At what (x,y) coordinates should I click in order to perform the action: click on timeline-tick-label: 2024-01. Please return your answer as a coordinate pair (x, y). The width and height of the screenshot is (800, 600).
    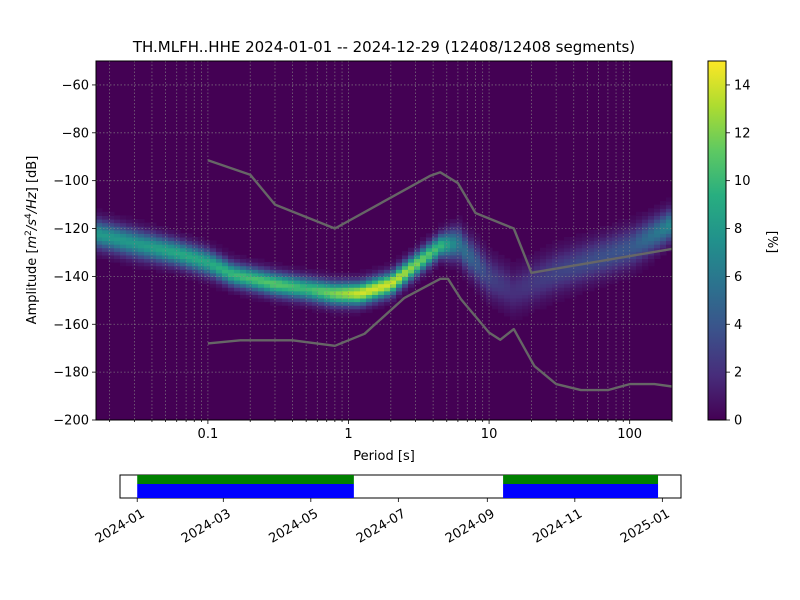
    Looking at the image, I should click on (120, 526).